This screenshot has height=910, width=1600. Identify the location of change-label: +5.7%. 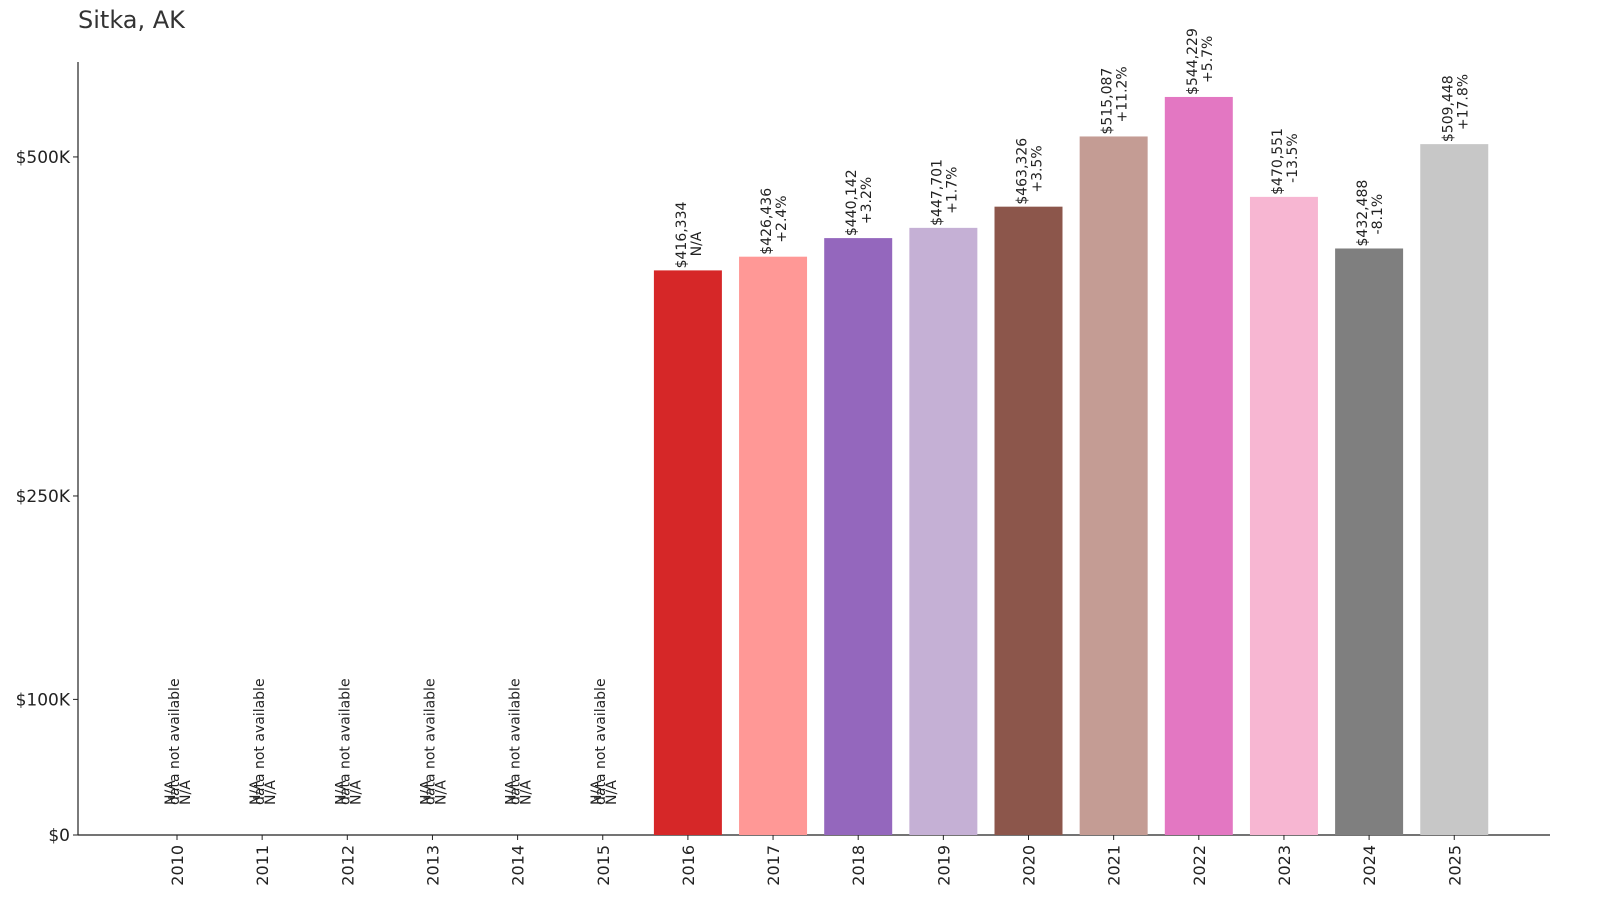
(1208, 59).